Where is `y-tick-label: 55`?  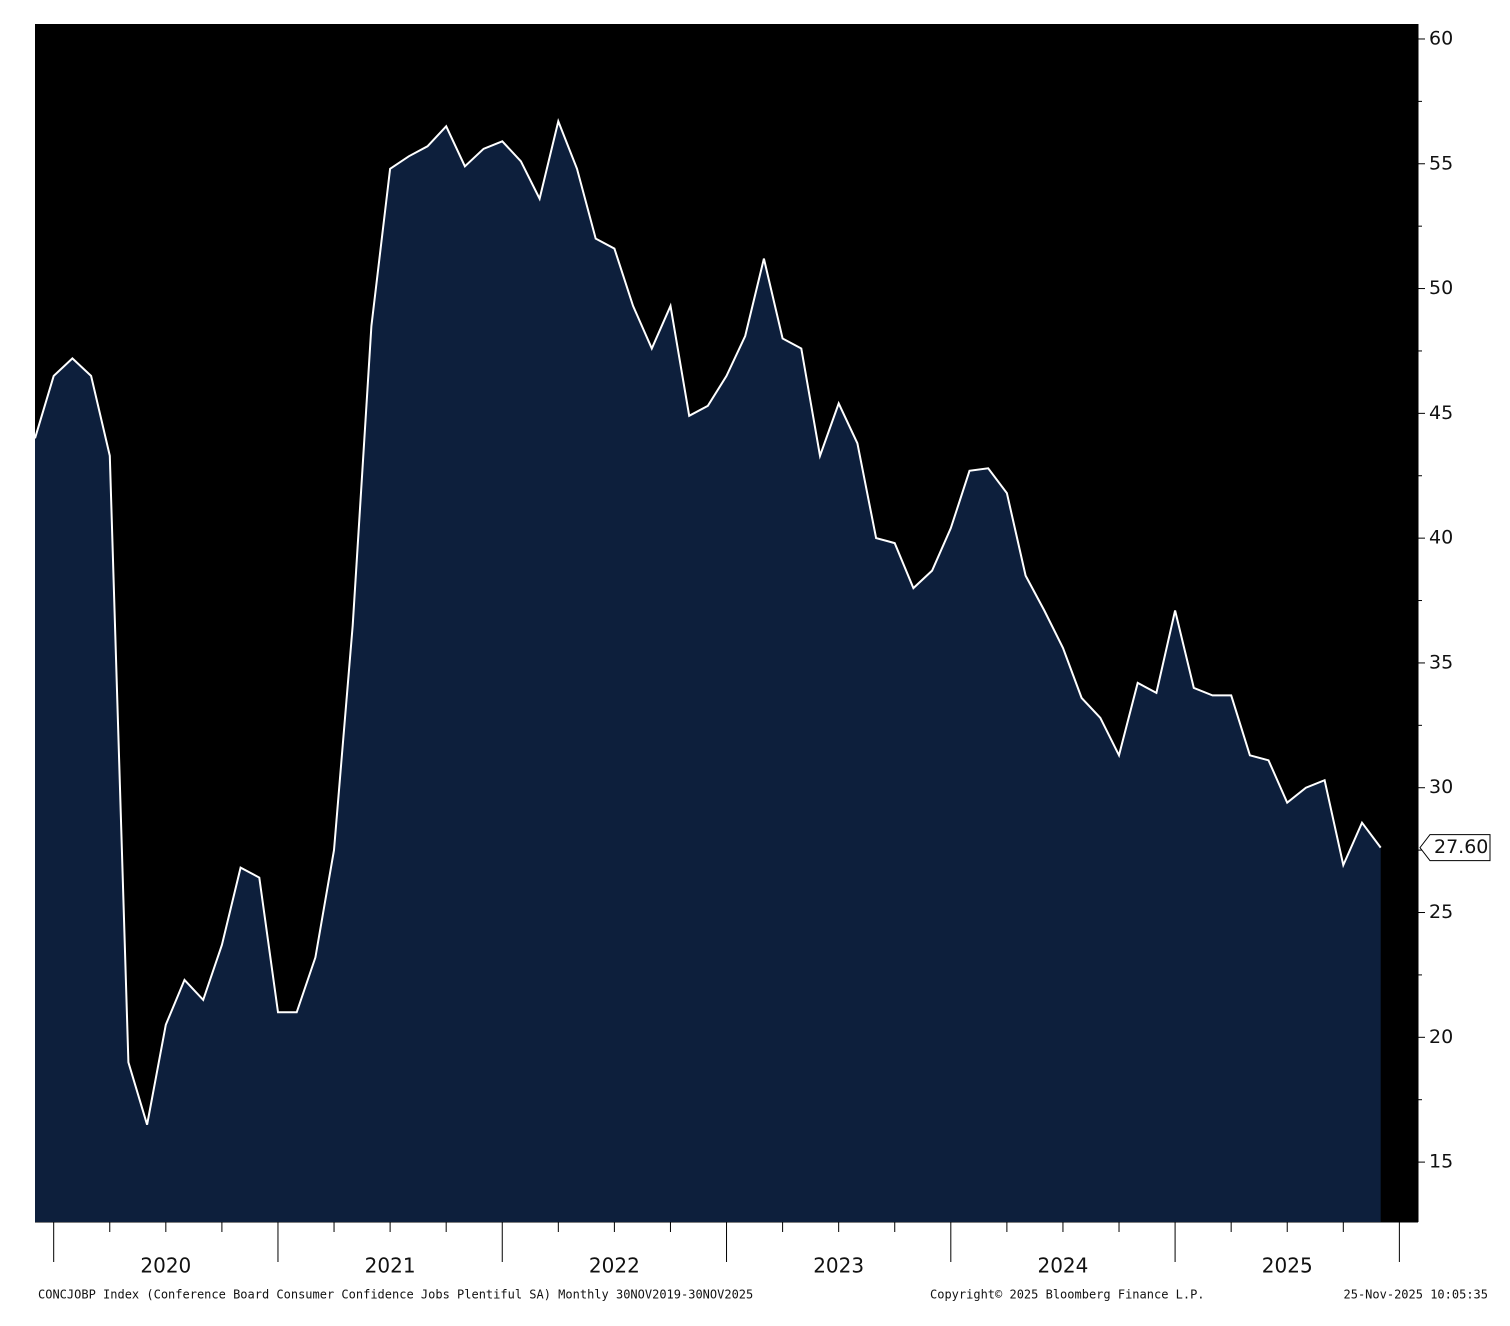
y-tick-label: 55 is located at coordinates (1441, 163).